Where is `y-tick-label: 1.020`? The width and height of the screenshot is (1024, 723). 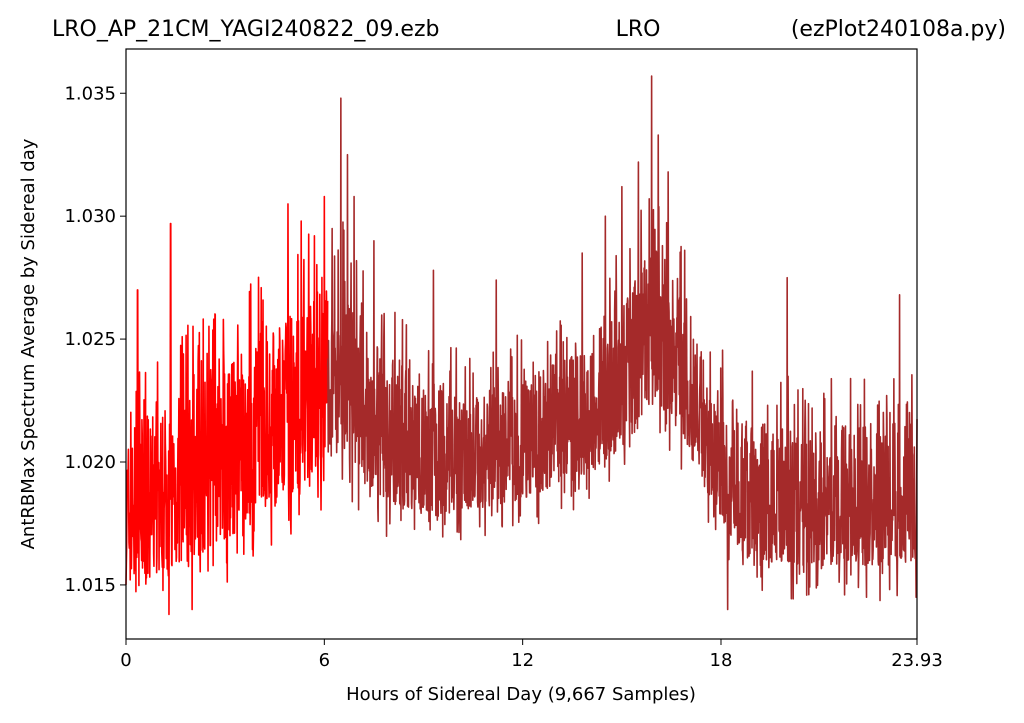 y-tick-label: 1.020 is located at coordinates (90, 462).